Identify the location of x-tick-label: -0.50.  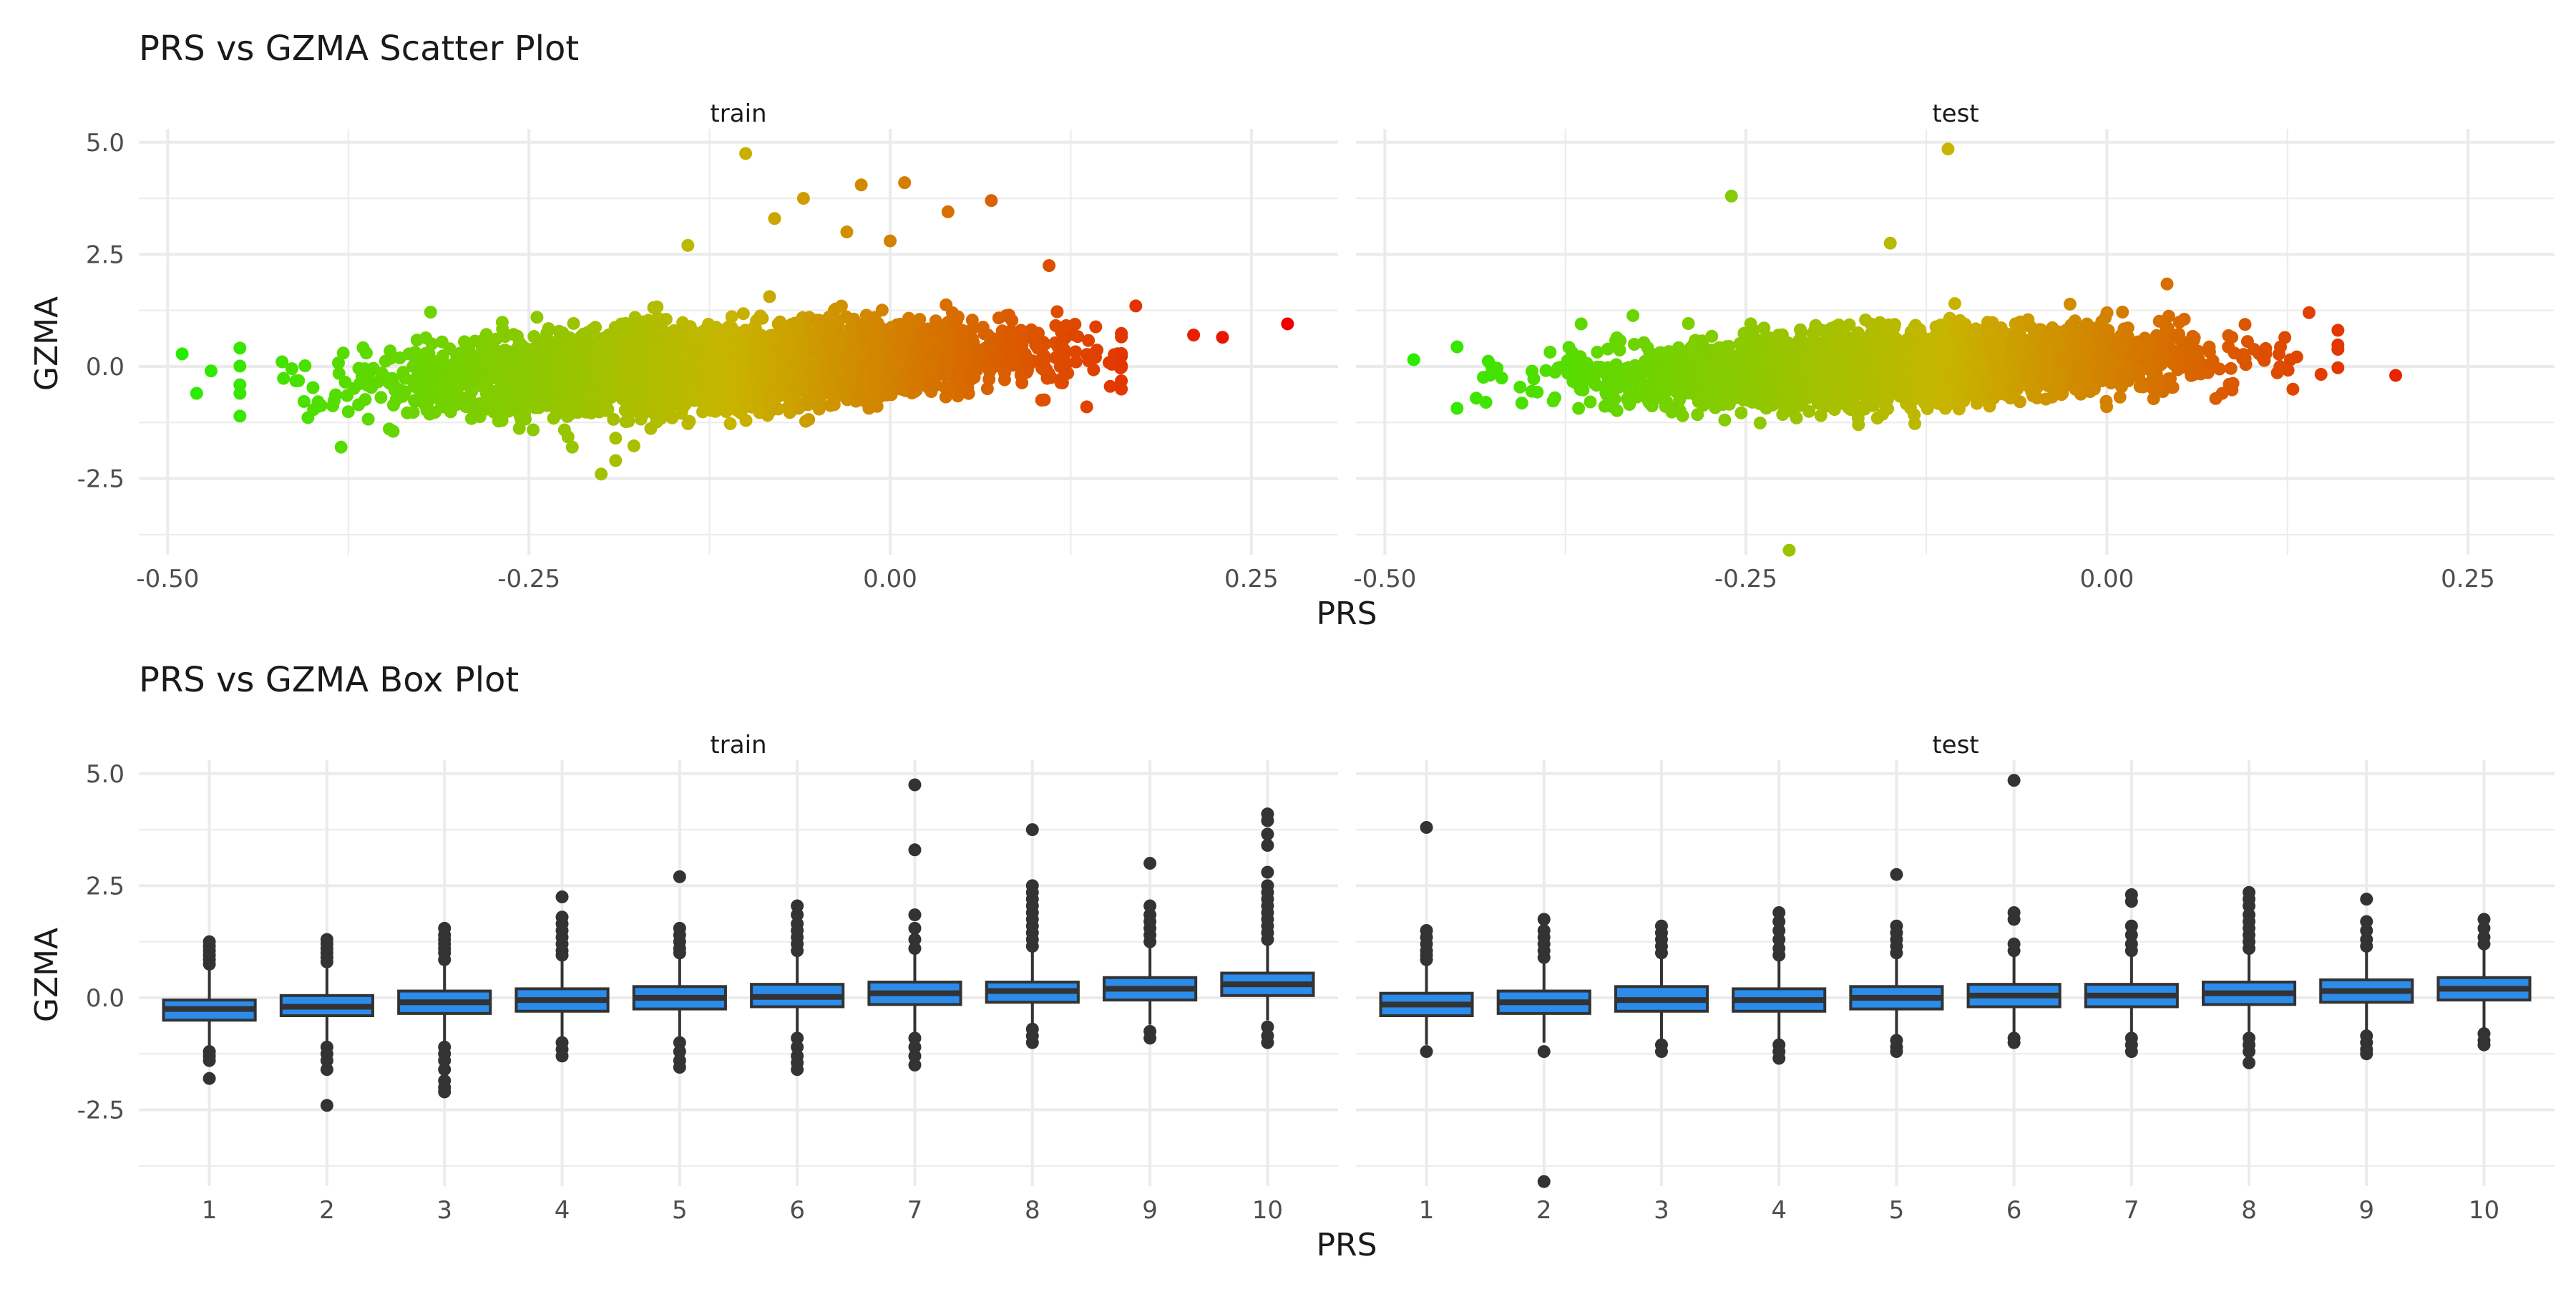
(167, 579).